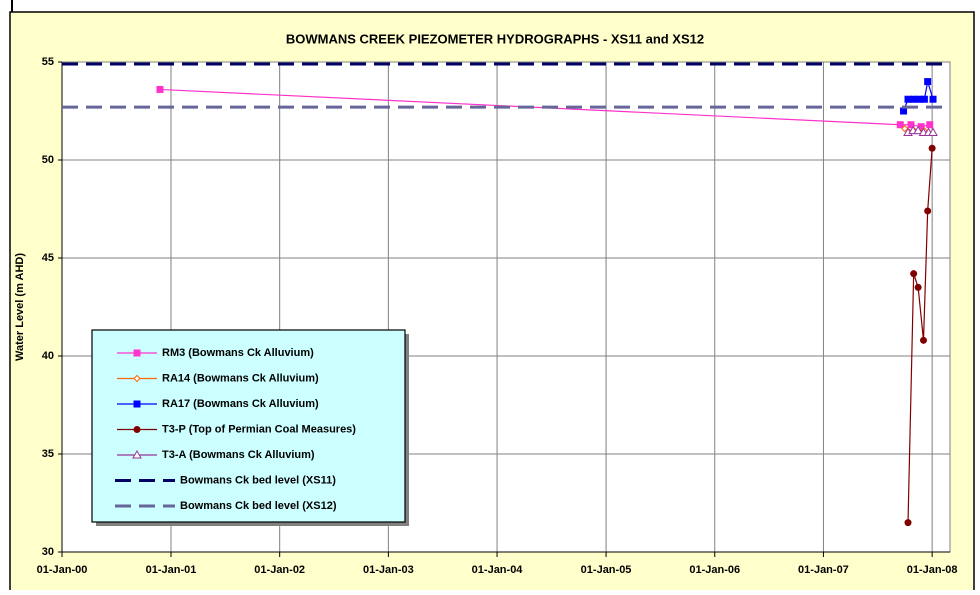 The height and width of the screenshot is (595, 980). What do you see at coordinates (240, 378) in the screenshot?
I see `legend-label: RA14 (Bowmans Ck Alluvium)` at bounding box center [240, 378].